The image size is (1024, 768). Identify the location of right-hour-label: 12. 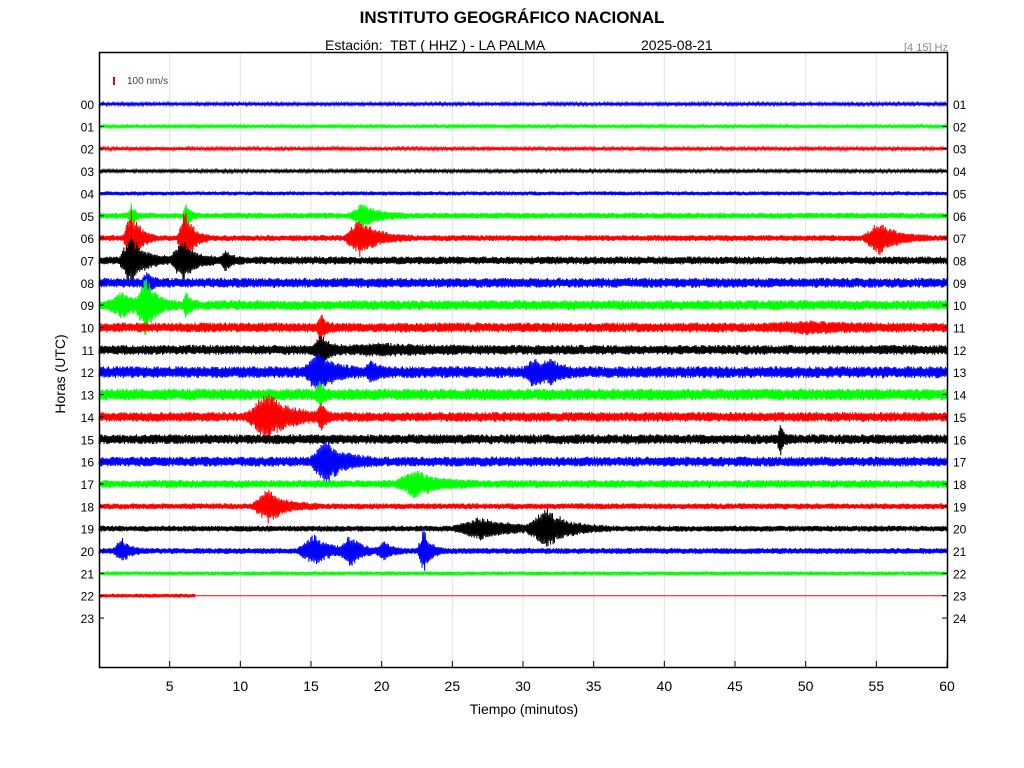
(960, 351).